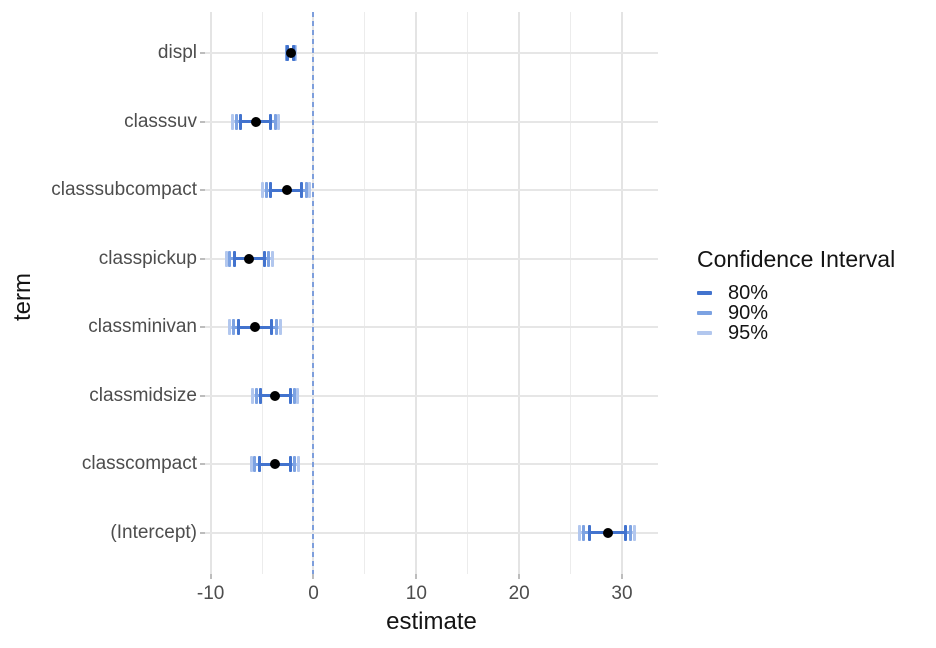 This screenshot has height=648, width=936. Describe the element at coordinates (124, 189) in the screenshot. I see `y-tick-label: classsubcompact` at that location.